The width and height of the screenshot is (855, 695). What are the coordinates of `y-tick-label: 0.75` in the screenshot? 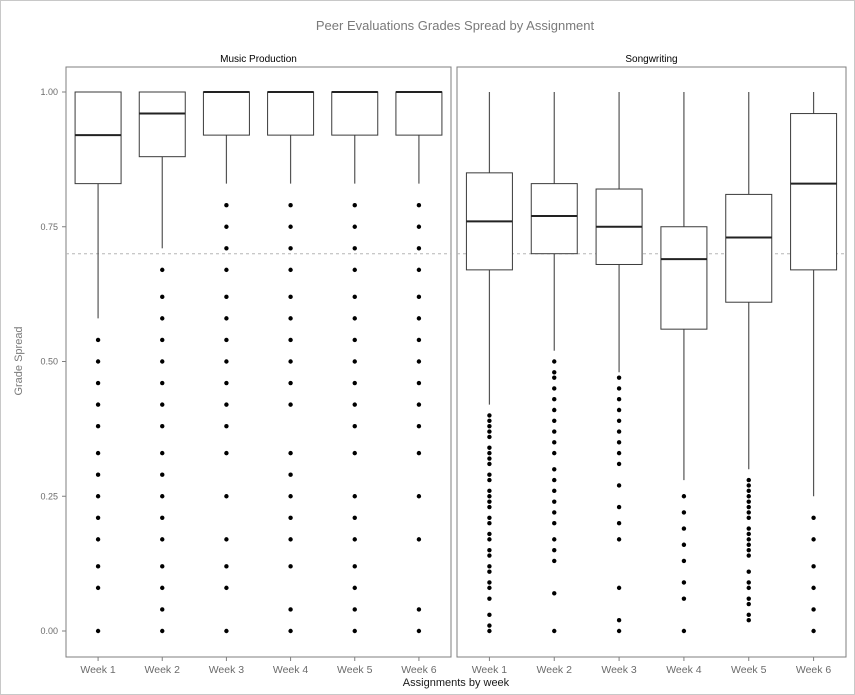 It's located at (49, 227).